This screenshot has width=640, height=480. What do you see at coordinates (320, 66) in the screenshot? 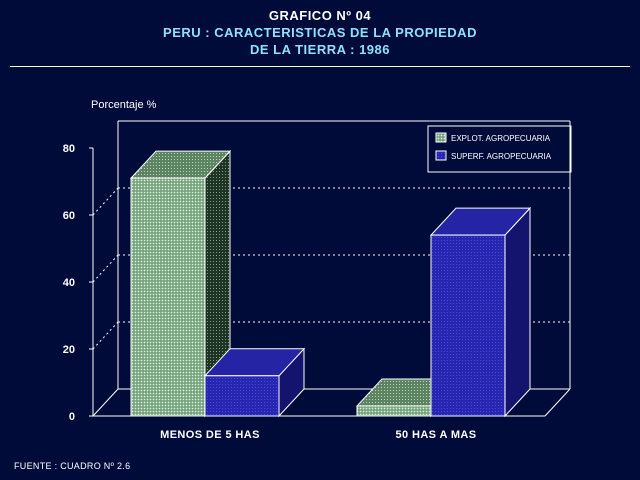
I see `header-divider` at bounding box center [320, 66].